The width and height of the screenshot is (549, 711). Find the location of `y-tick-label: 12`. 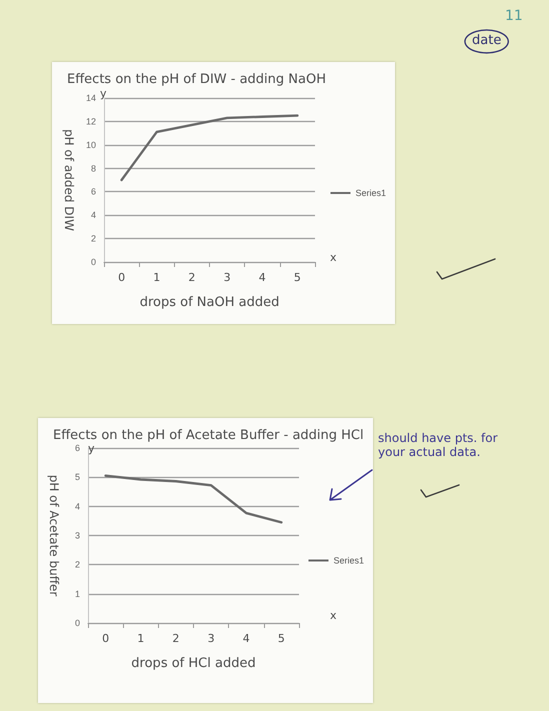

y-tick-label: 12 is located at coordinates (91, 121).